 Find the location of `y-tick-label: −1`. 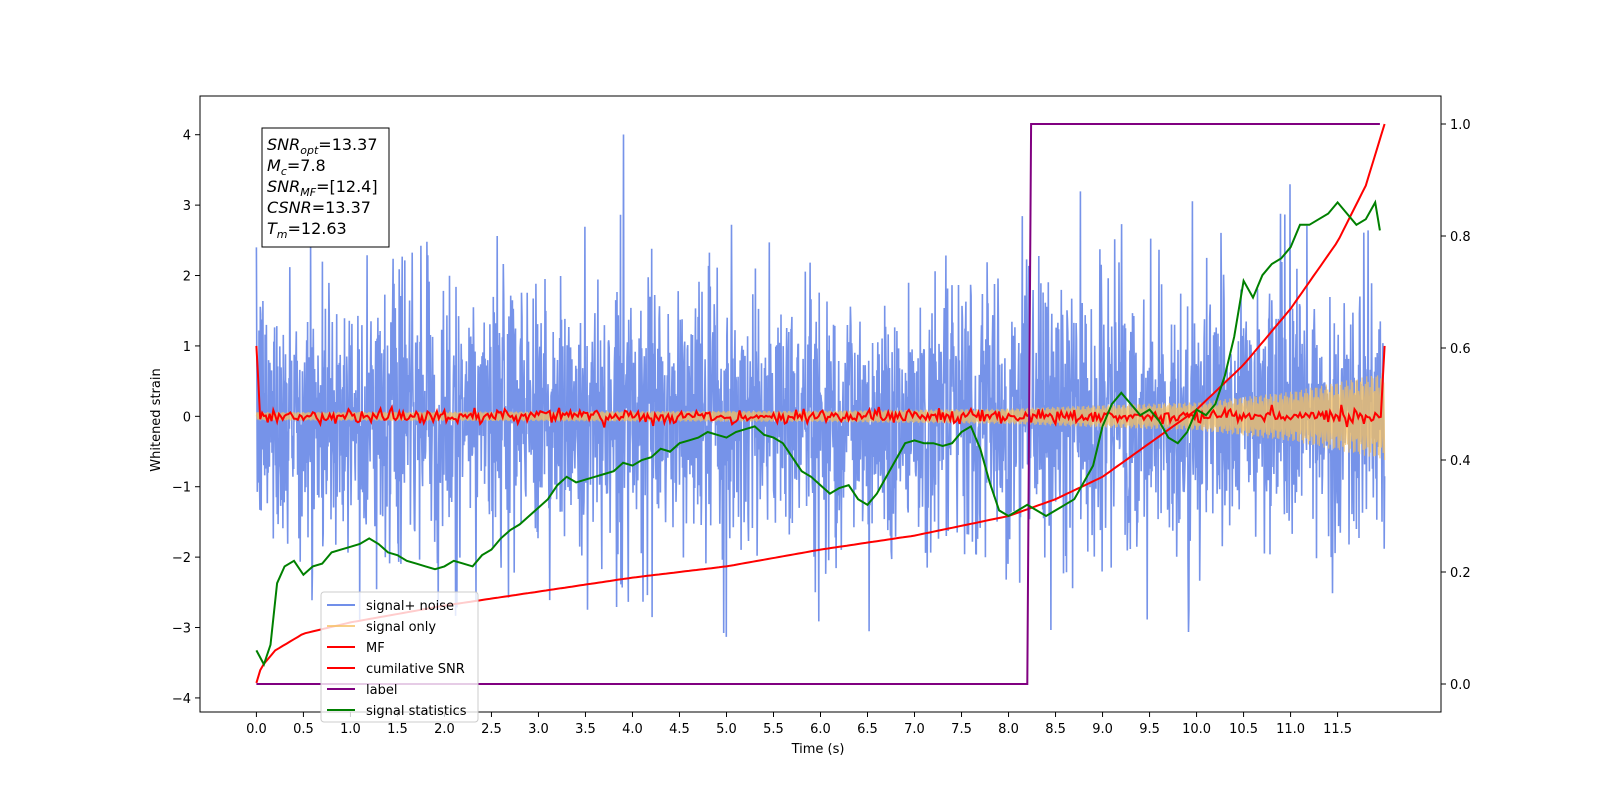

y-tick-label: −1 is located at coordinates (181, 488).